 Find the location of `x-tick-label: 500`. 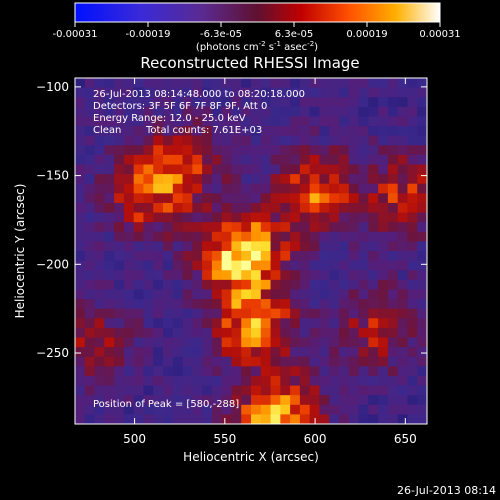

x-tick-label: 500 is located at coordinates (134, 439).